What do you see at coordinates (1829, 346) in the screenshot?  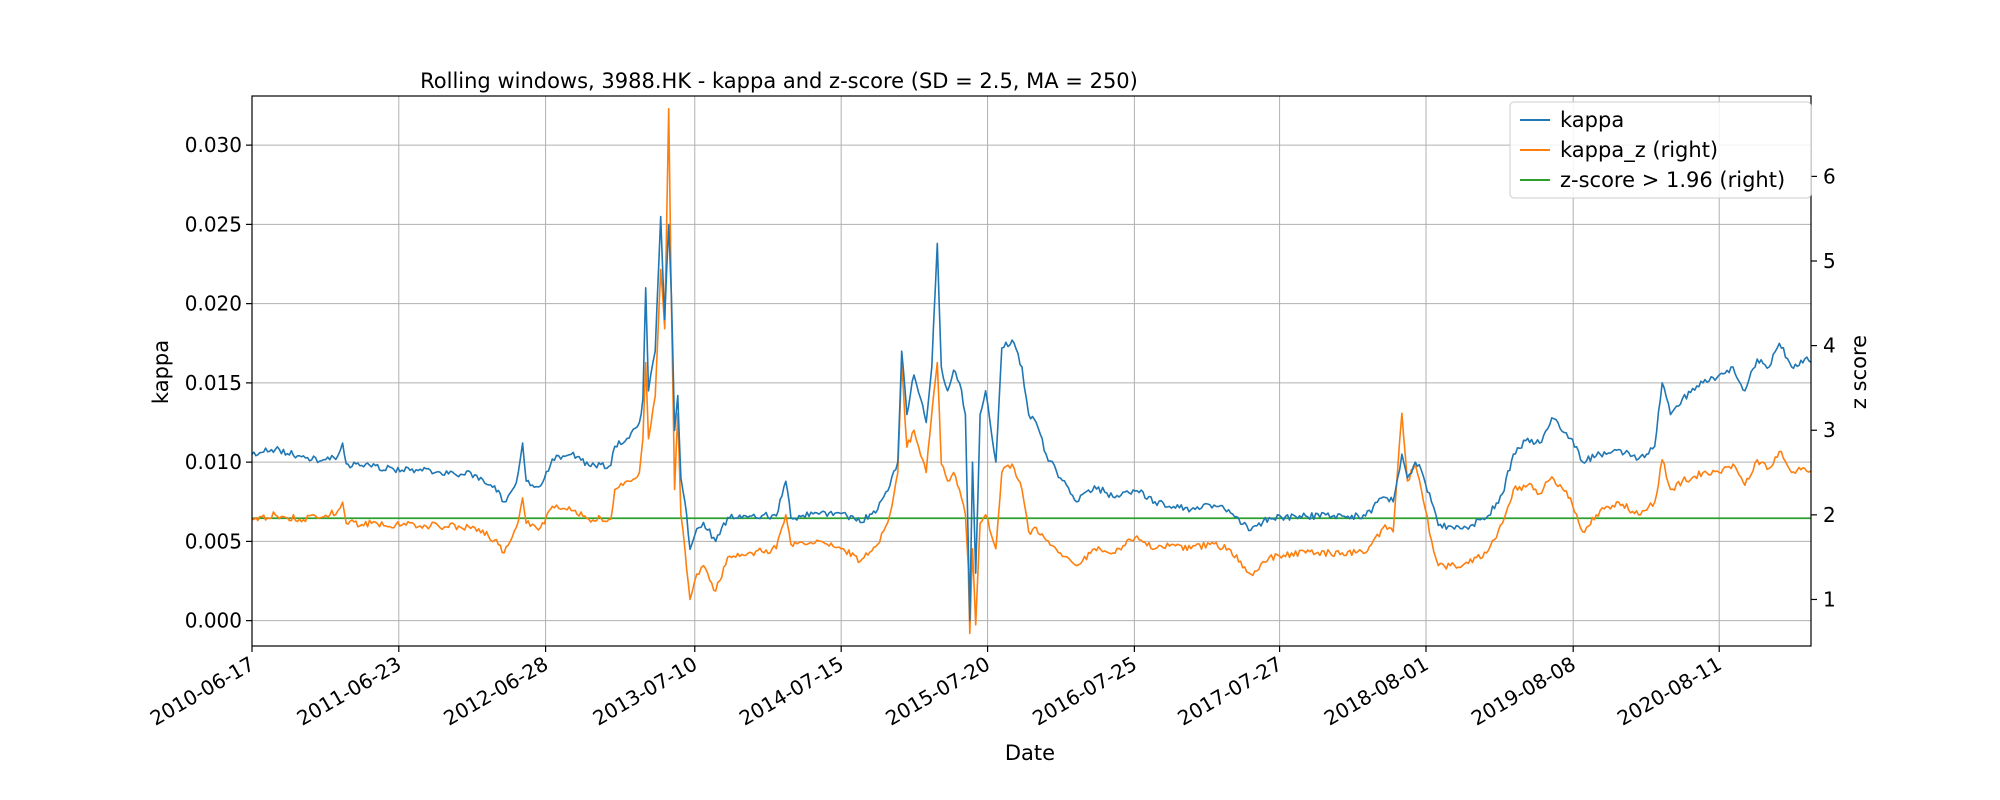 I see `y2-tick-label: 4` at bounding box center [1829, 346].